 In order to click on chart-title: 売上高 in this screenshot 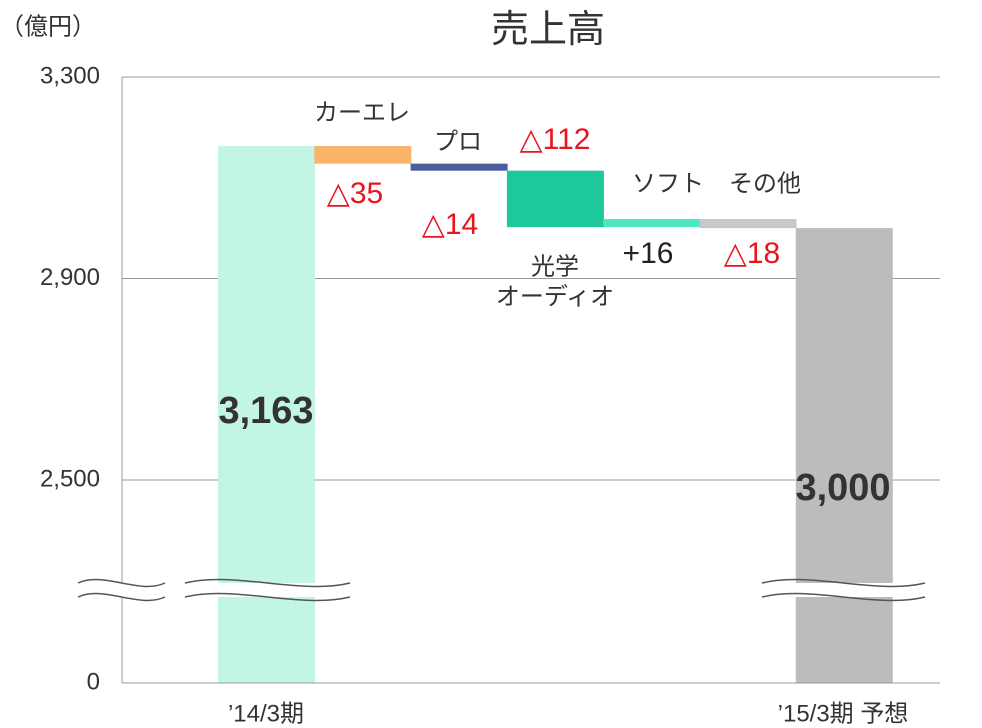, I will do `click(548, 30)`.